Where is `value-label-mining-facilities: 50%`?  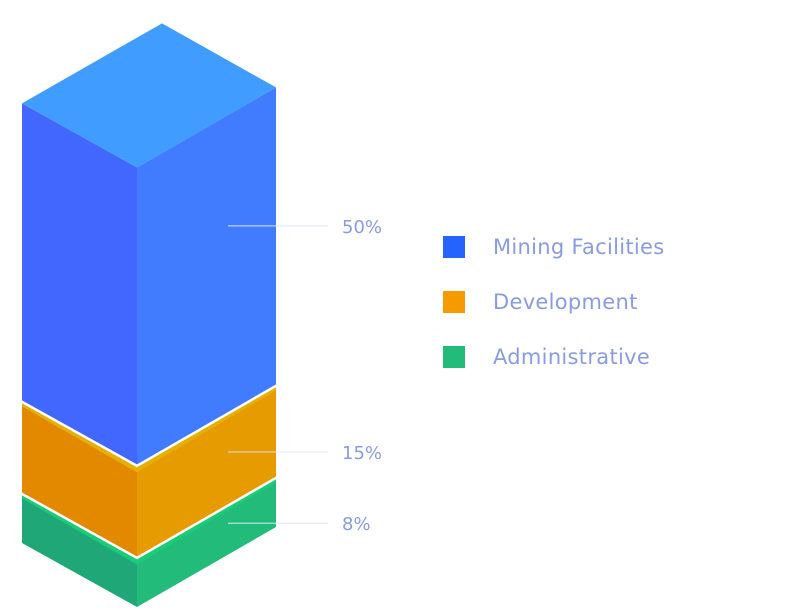
value-label-mining-facilities: 50% is located at coordinates (362, 227).